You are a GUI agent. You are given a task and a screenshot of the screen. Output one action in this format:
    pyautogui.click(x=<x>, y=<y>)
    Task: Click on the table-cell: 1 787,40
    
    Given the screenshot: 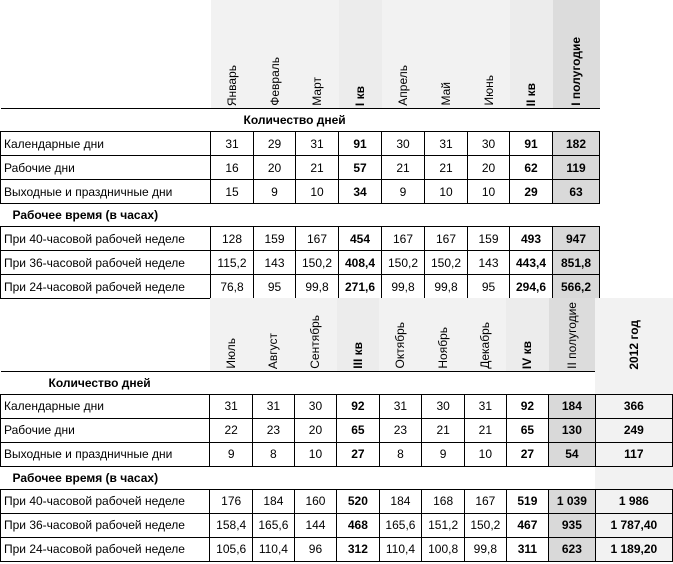 What is the action you would take?
    pyautogui.click(x=633, y=525)
    